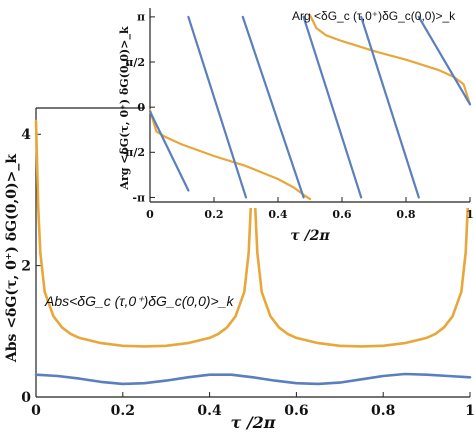  What do you see at coordinates (341, 214) in the screenshot?
I see `inset-x-tick-label: 0.6` at bounding box center [341, 214].